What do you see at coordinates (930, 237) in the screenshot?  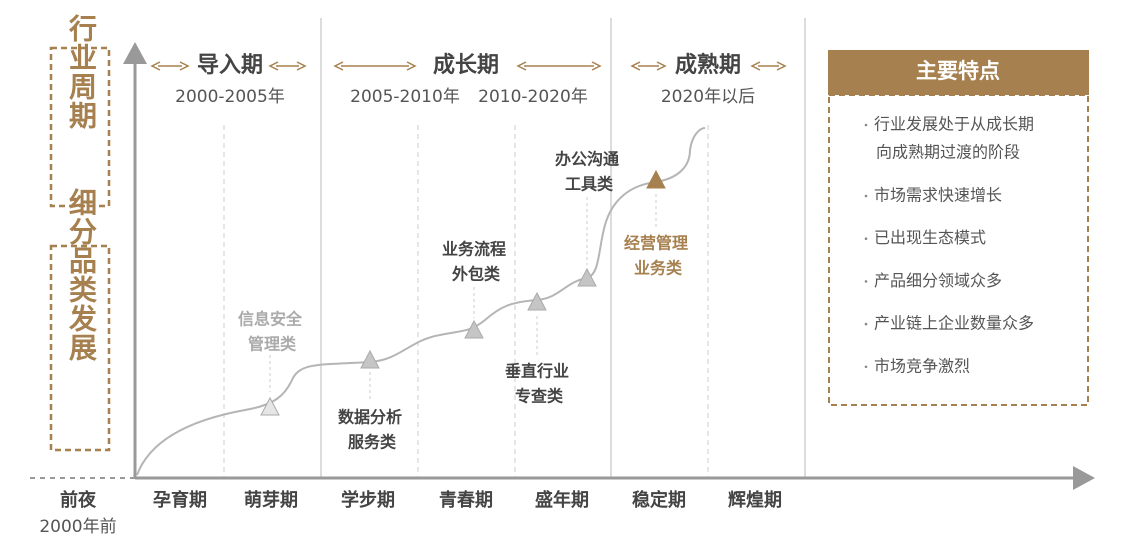 I see `feature-item: 已出现生态模式` at bounding box center [930, 237].